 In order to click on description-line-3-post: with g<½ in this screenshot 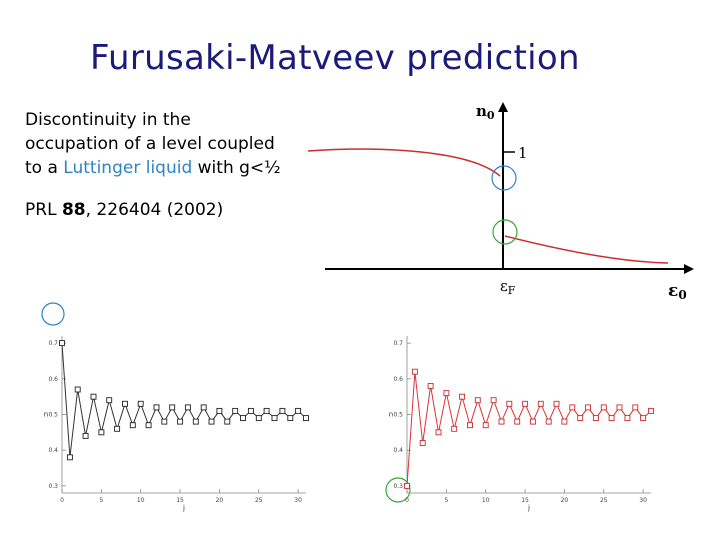, I will do `click(236, 168)`.